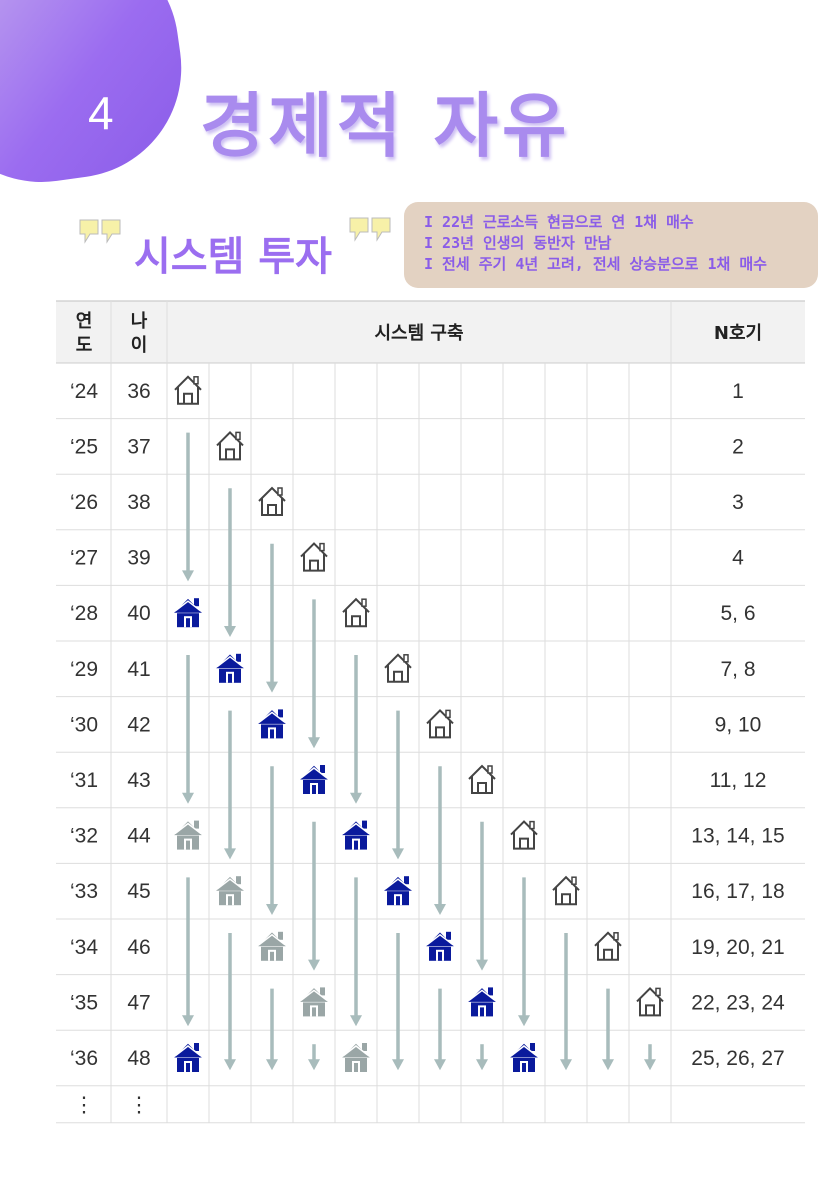 This screenshot has height=1195, width=827. What do you see at coordinates (84, 947) in the screenshot?
I see `cell-year: ‘34` at bounding box center [84, 947].